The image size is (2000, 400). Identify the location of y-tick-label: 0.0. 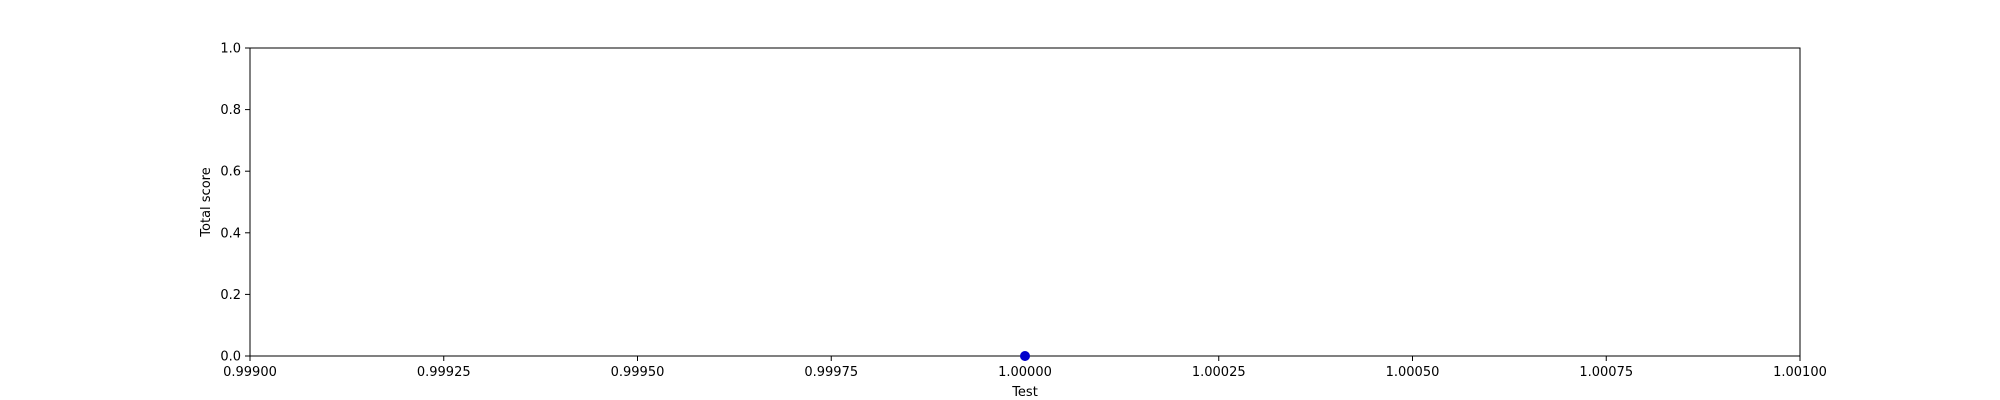
(230, 357).